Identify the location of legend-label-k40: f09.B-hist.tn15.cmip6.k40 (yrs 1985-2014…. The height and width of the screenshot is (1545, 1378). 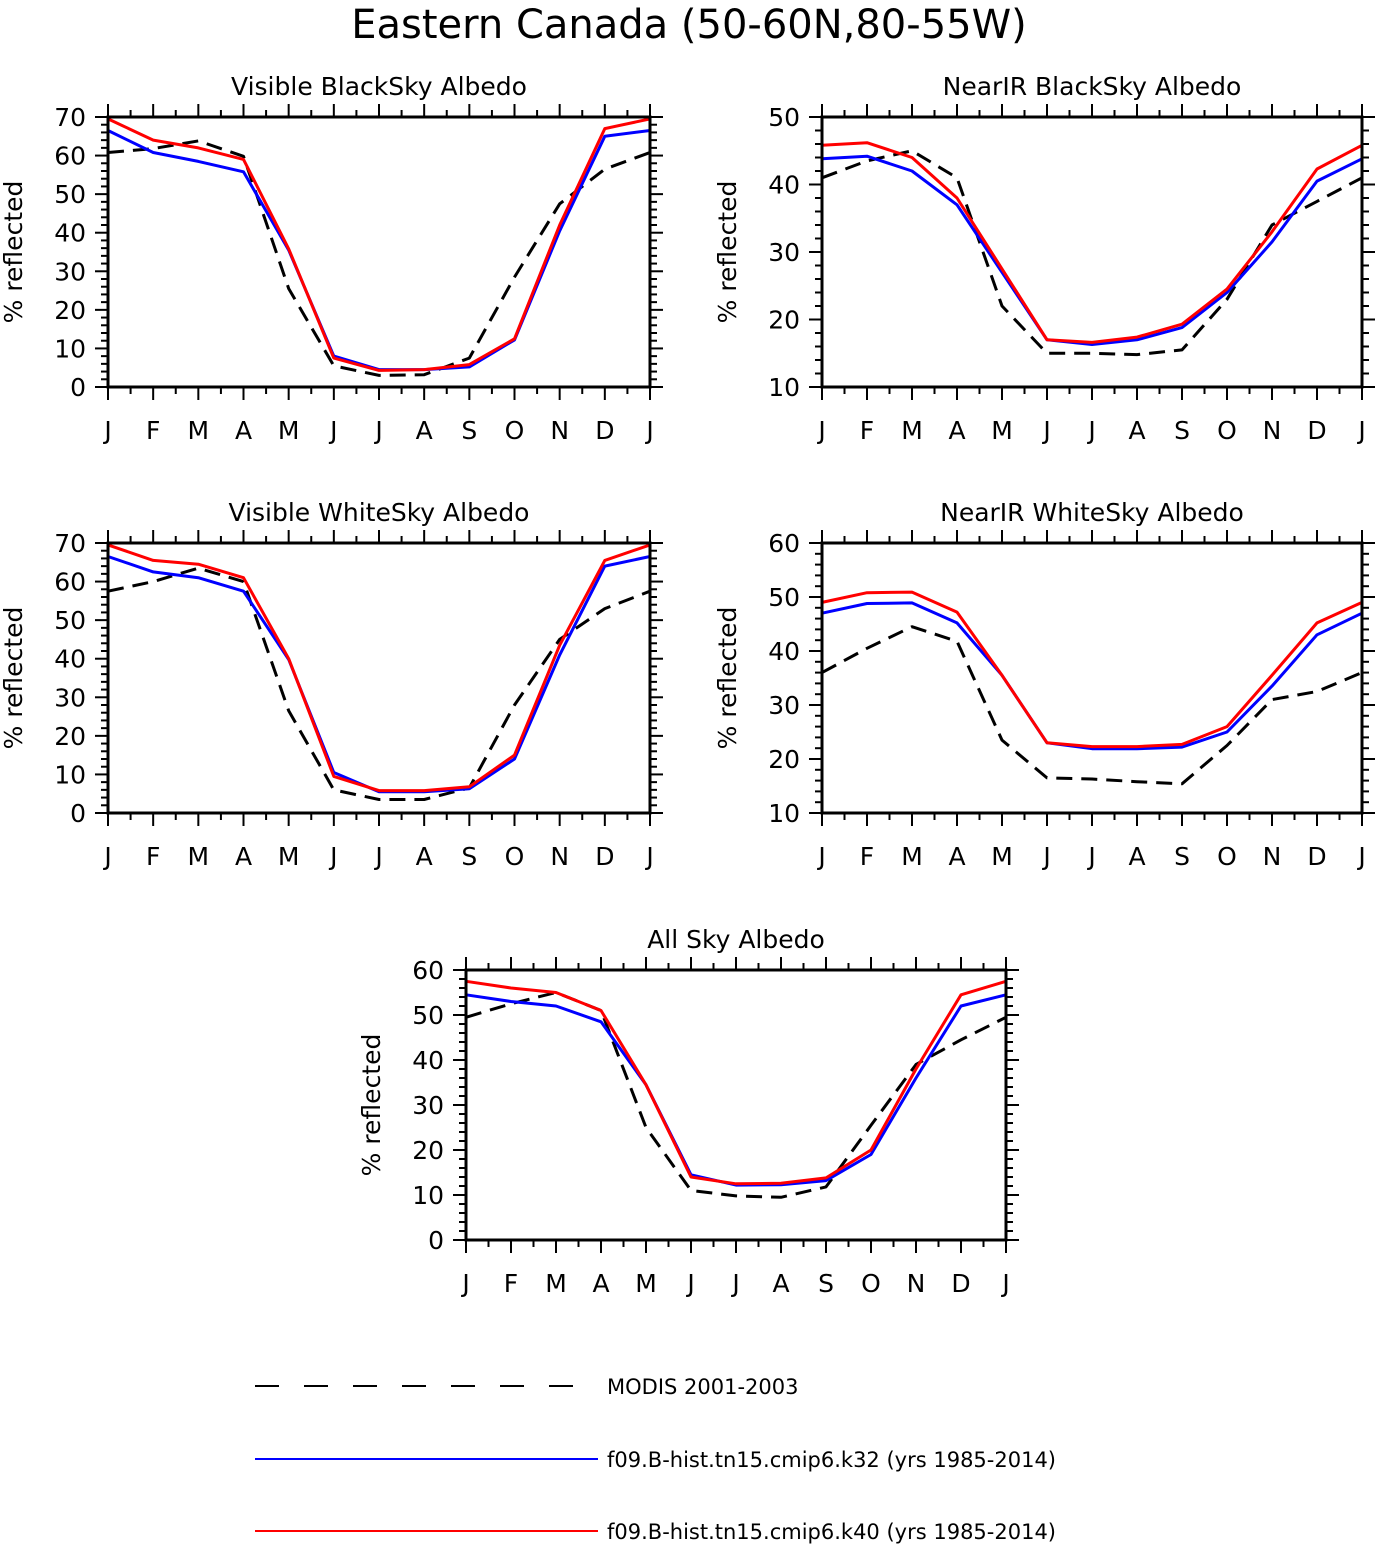
(831, 1532).